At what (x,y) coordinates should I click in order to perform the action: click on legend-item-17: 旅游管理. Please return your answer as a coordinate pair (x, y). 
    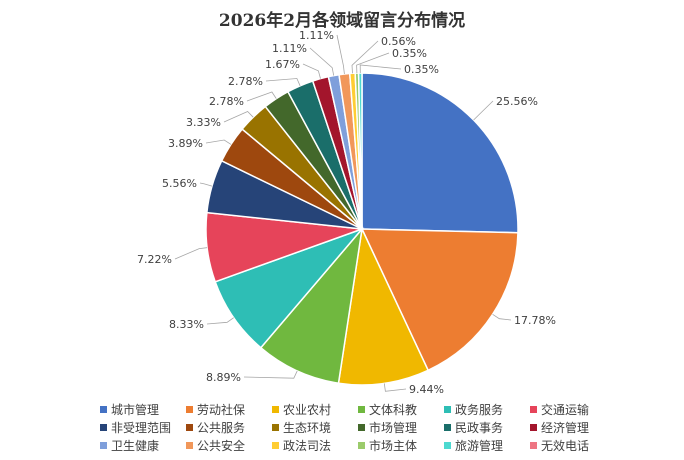
    Looking at the image, I should click on (473, 445).